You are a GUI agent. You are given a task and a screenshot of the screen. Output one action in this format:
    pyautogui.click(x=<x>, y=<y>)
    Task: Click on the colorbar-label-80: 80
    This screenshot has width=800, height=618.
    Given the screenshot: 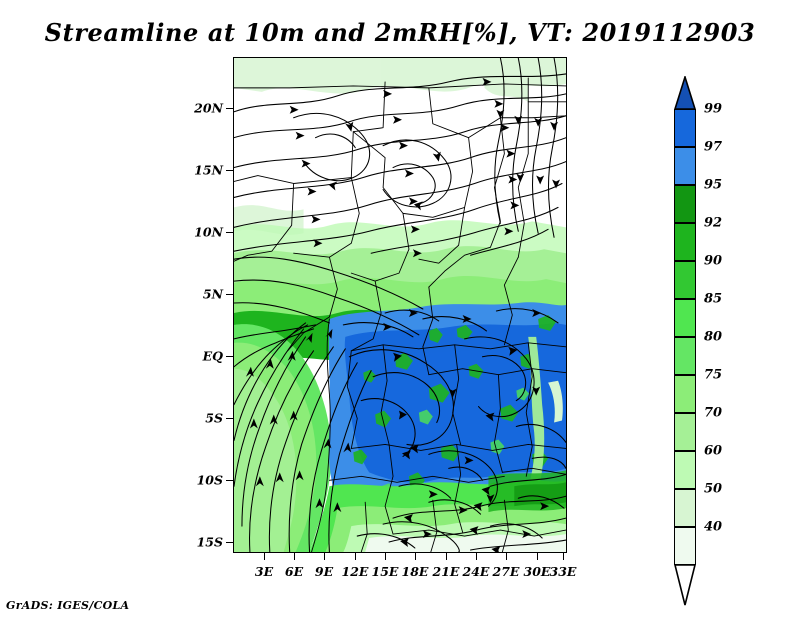 What is the action you would take?
    pyautogui.click(x=713, y=337)
    